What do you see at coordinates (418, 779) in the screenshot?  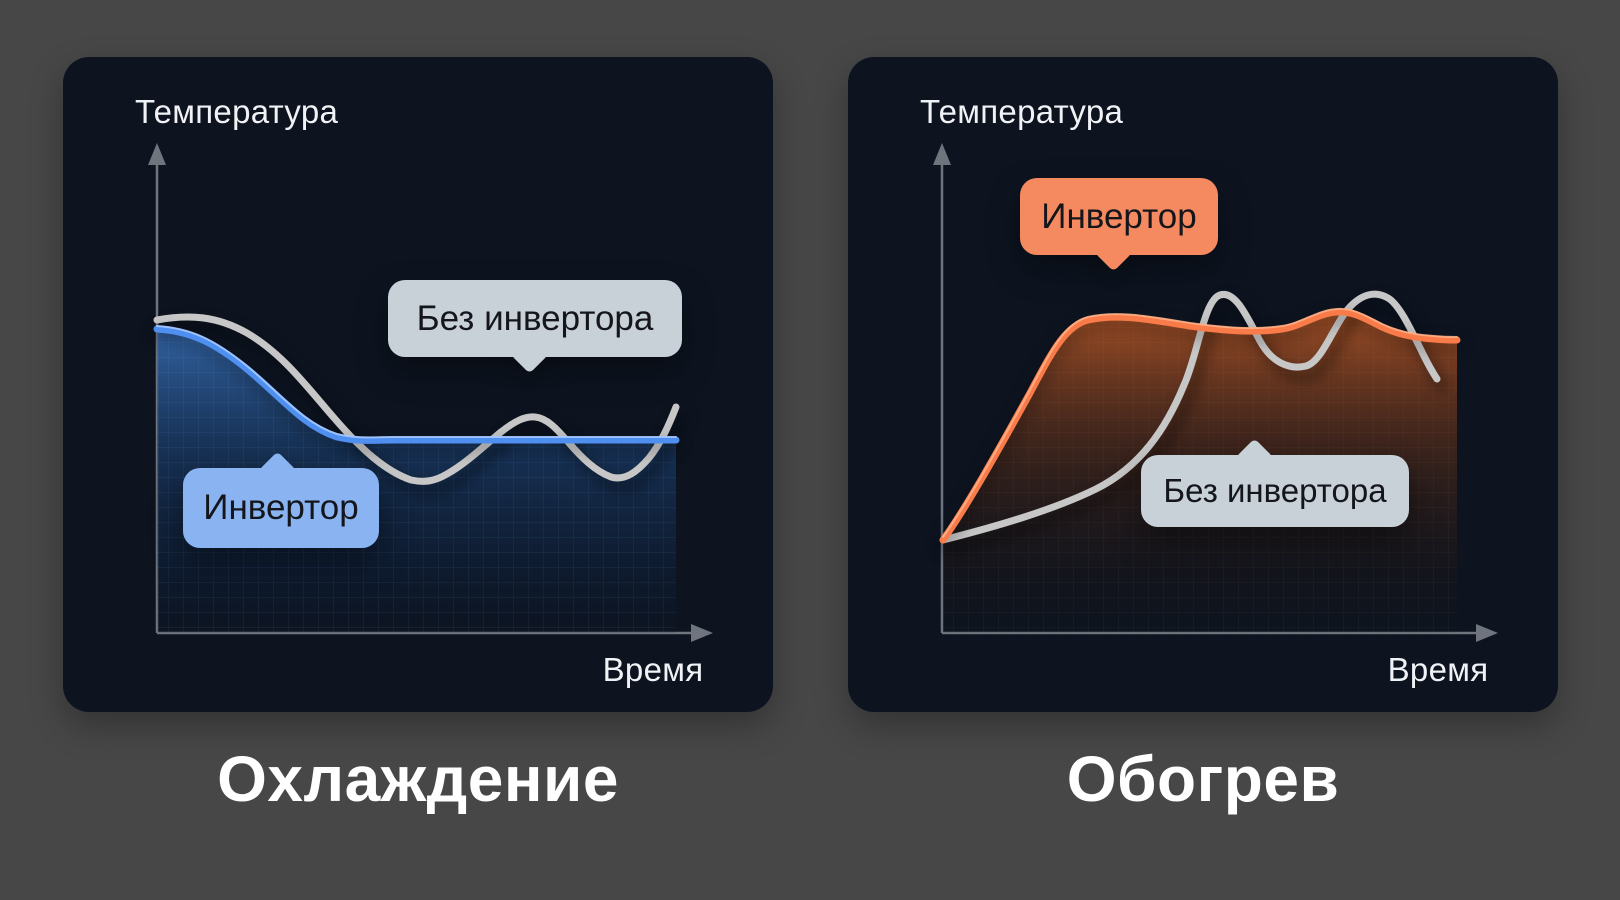 I see `section-title-cooling: Охлаждение` at bounding box center [418, 779].